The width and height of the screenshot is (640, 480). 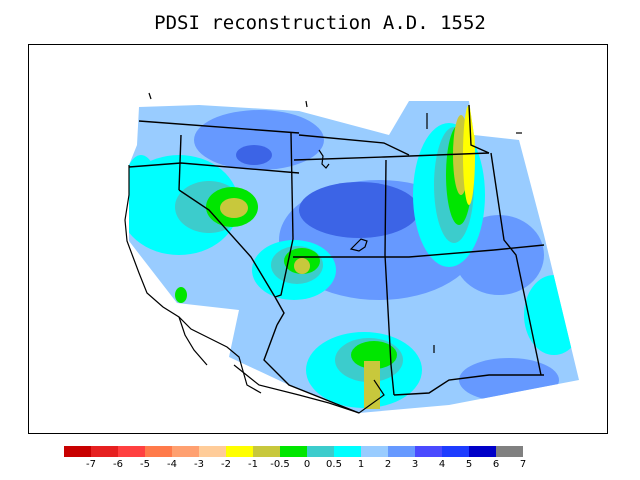 What do you see at coordinates (118, 464) in the screenshot?
I see `legend-tick-label: -6` at bounding box center [118, 464].